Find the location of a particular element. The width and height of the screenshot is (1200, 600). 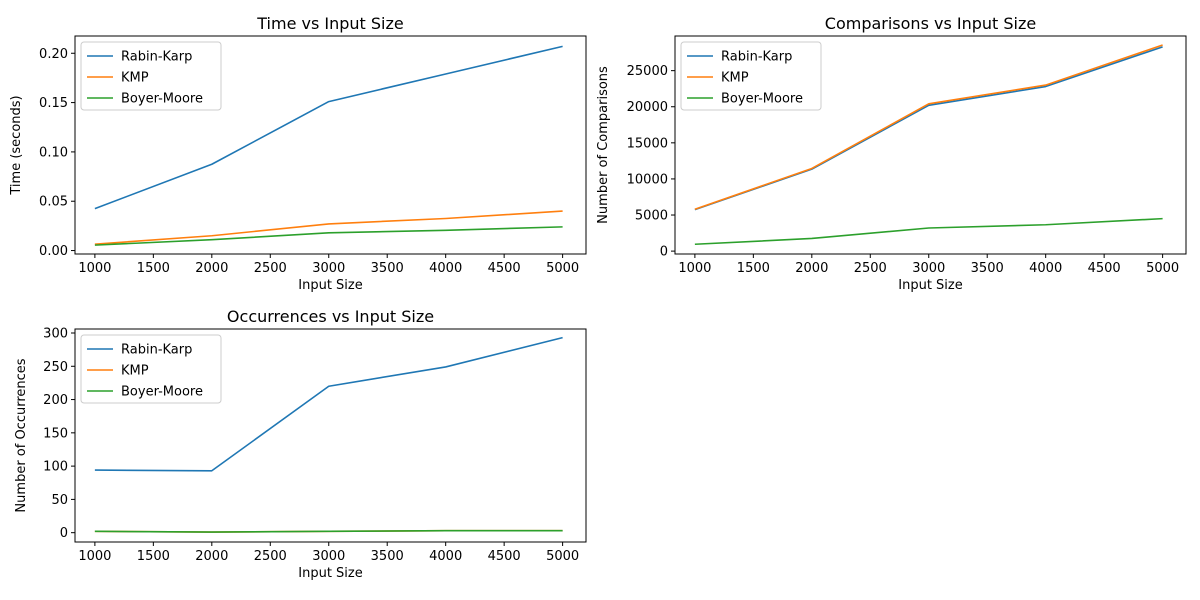

chart-title: Comparisons vs Input Size is located at coordinates (930, 23).